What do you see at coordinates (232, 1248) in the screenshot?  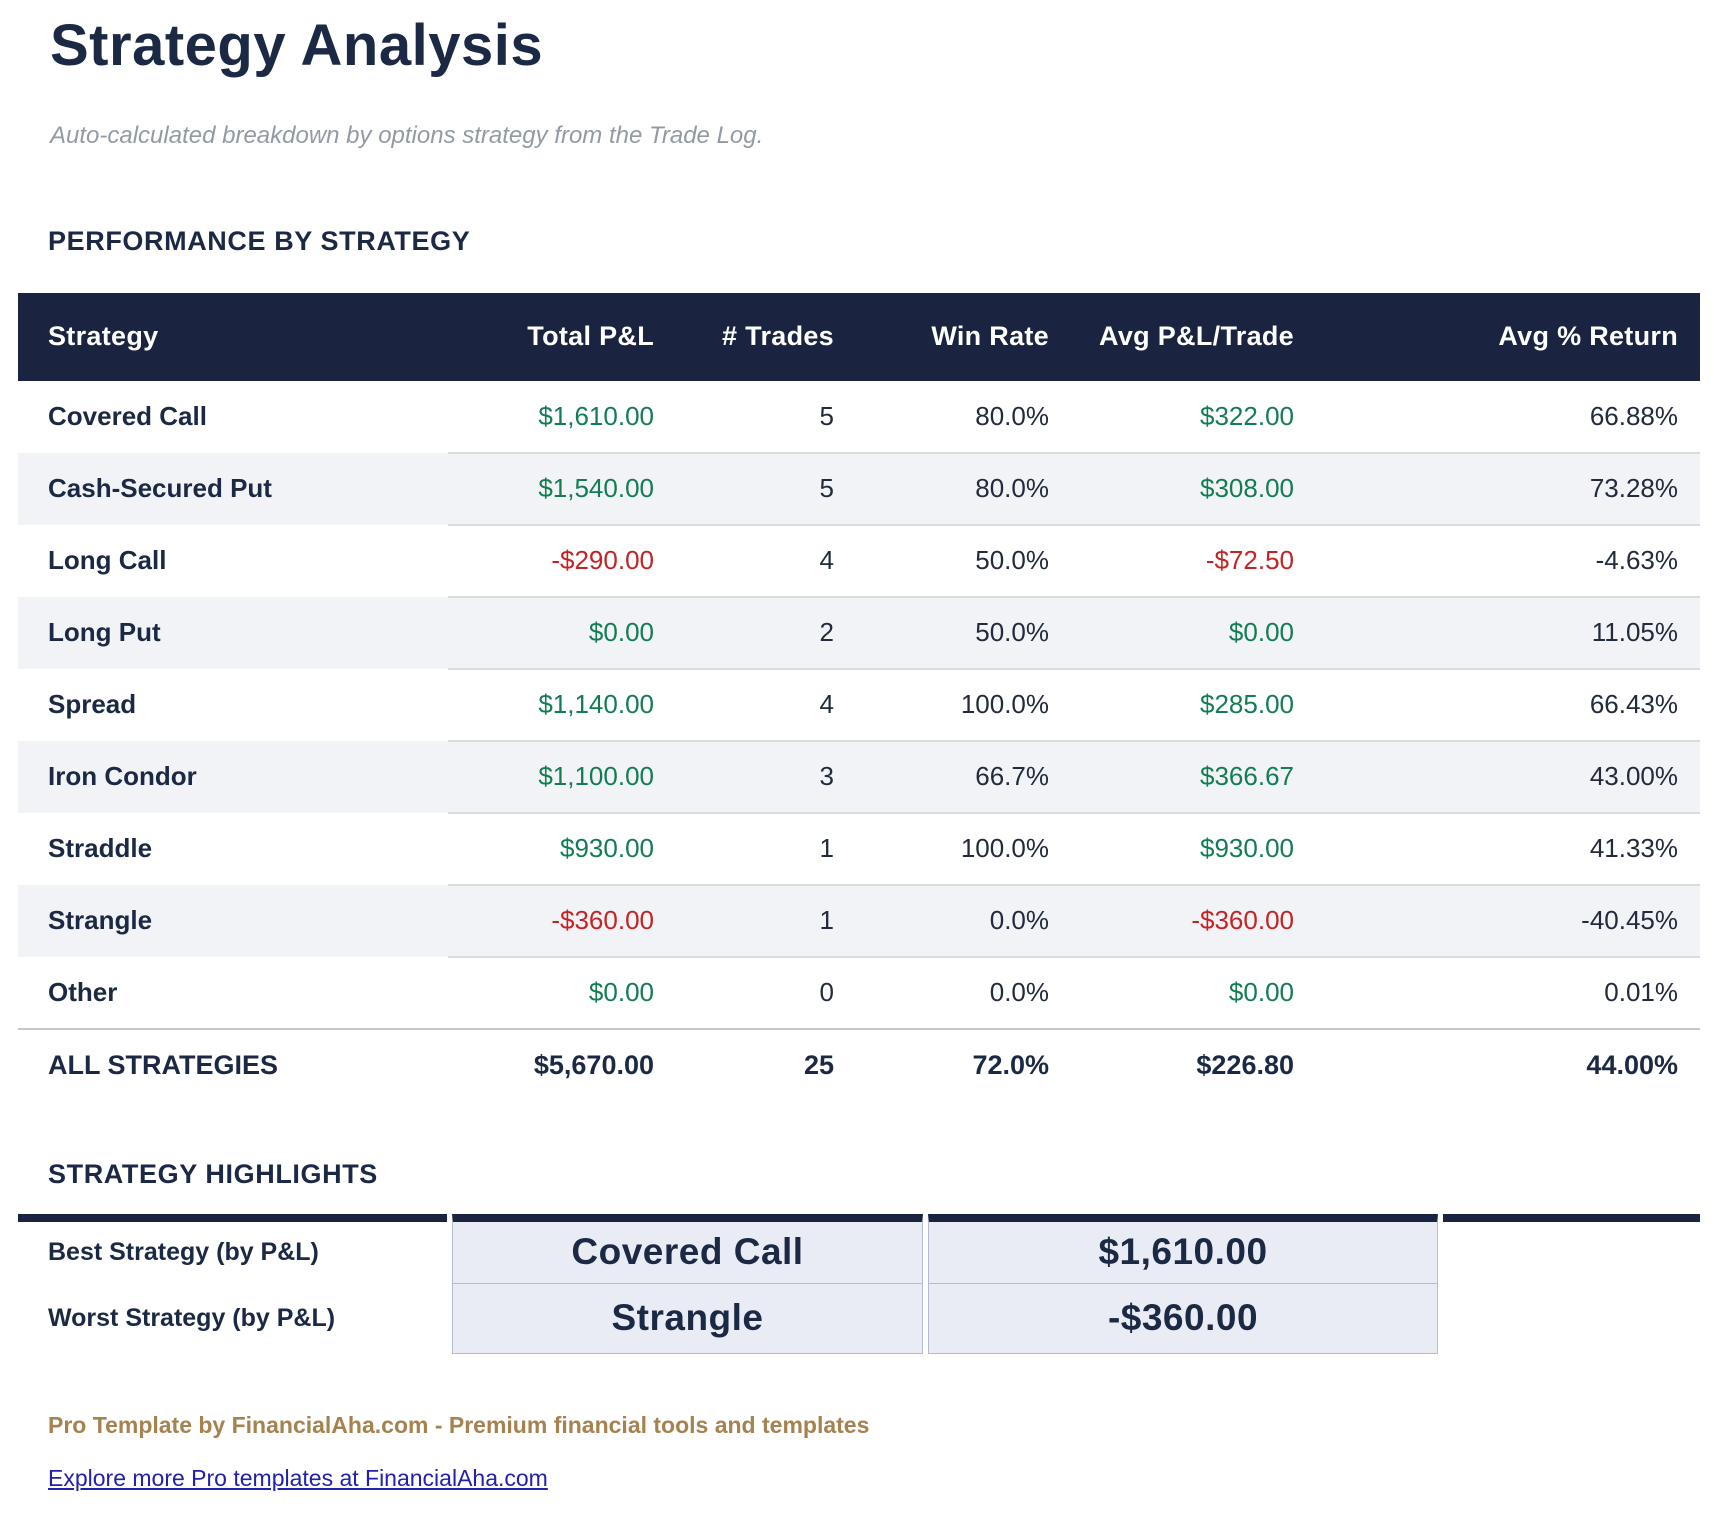 I see `best-strategy-label: Best Strategy (by P&L)` at bounding box center [232, 1248].